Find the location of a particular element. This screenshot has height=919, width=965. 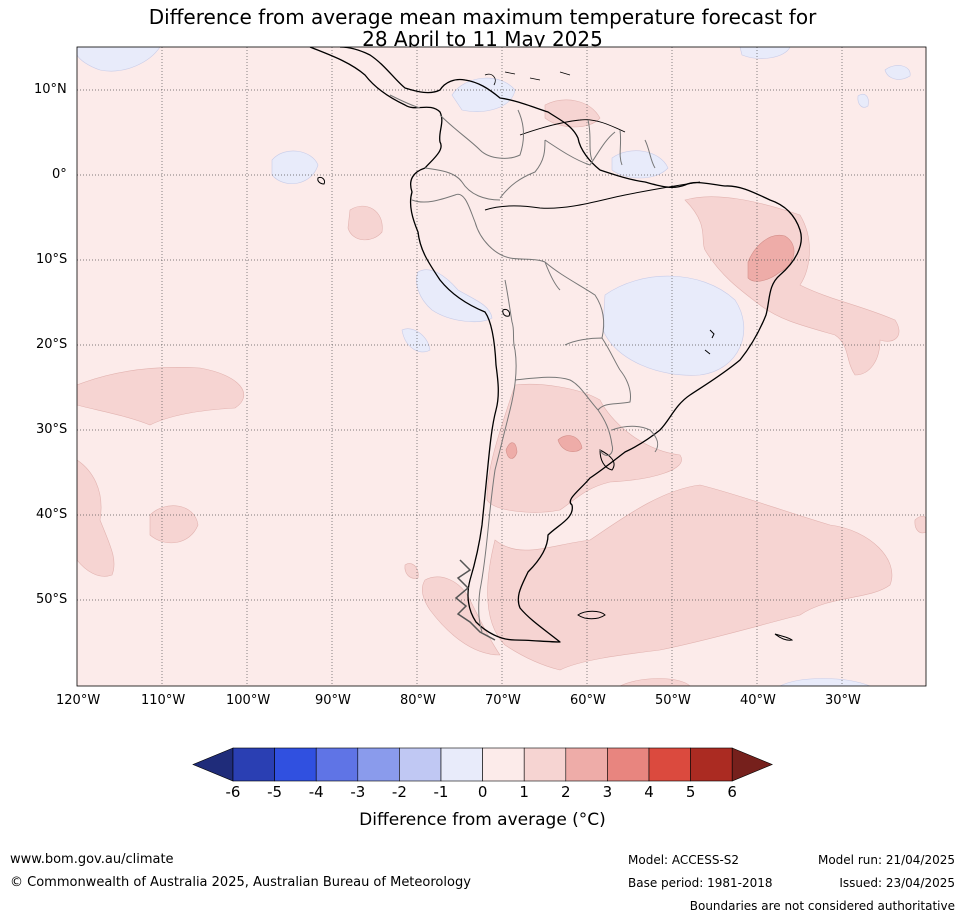

border-venezuela-brazil is located at coordinates (580, 148).